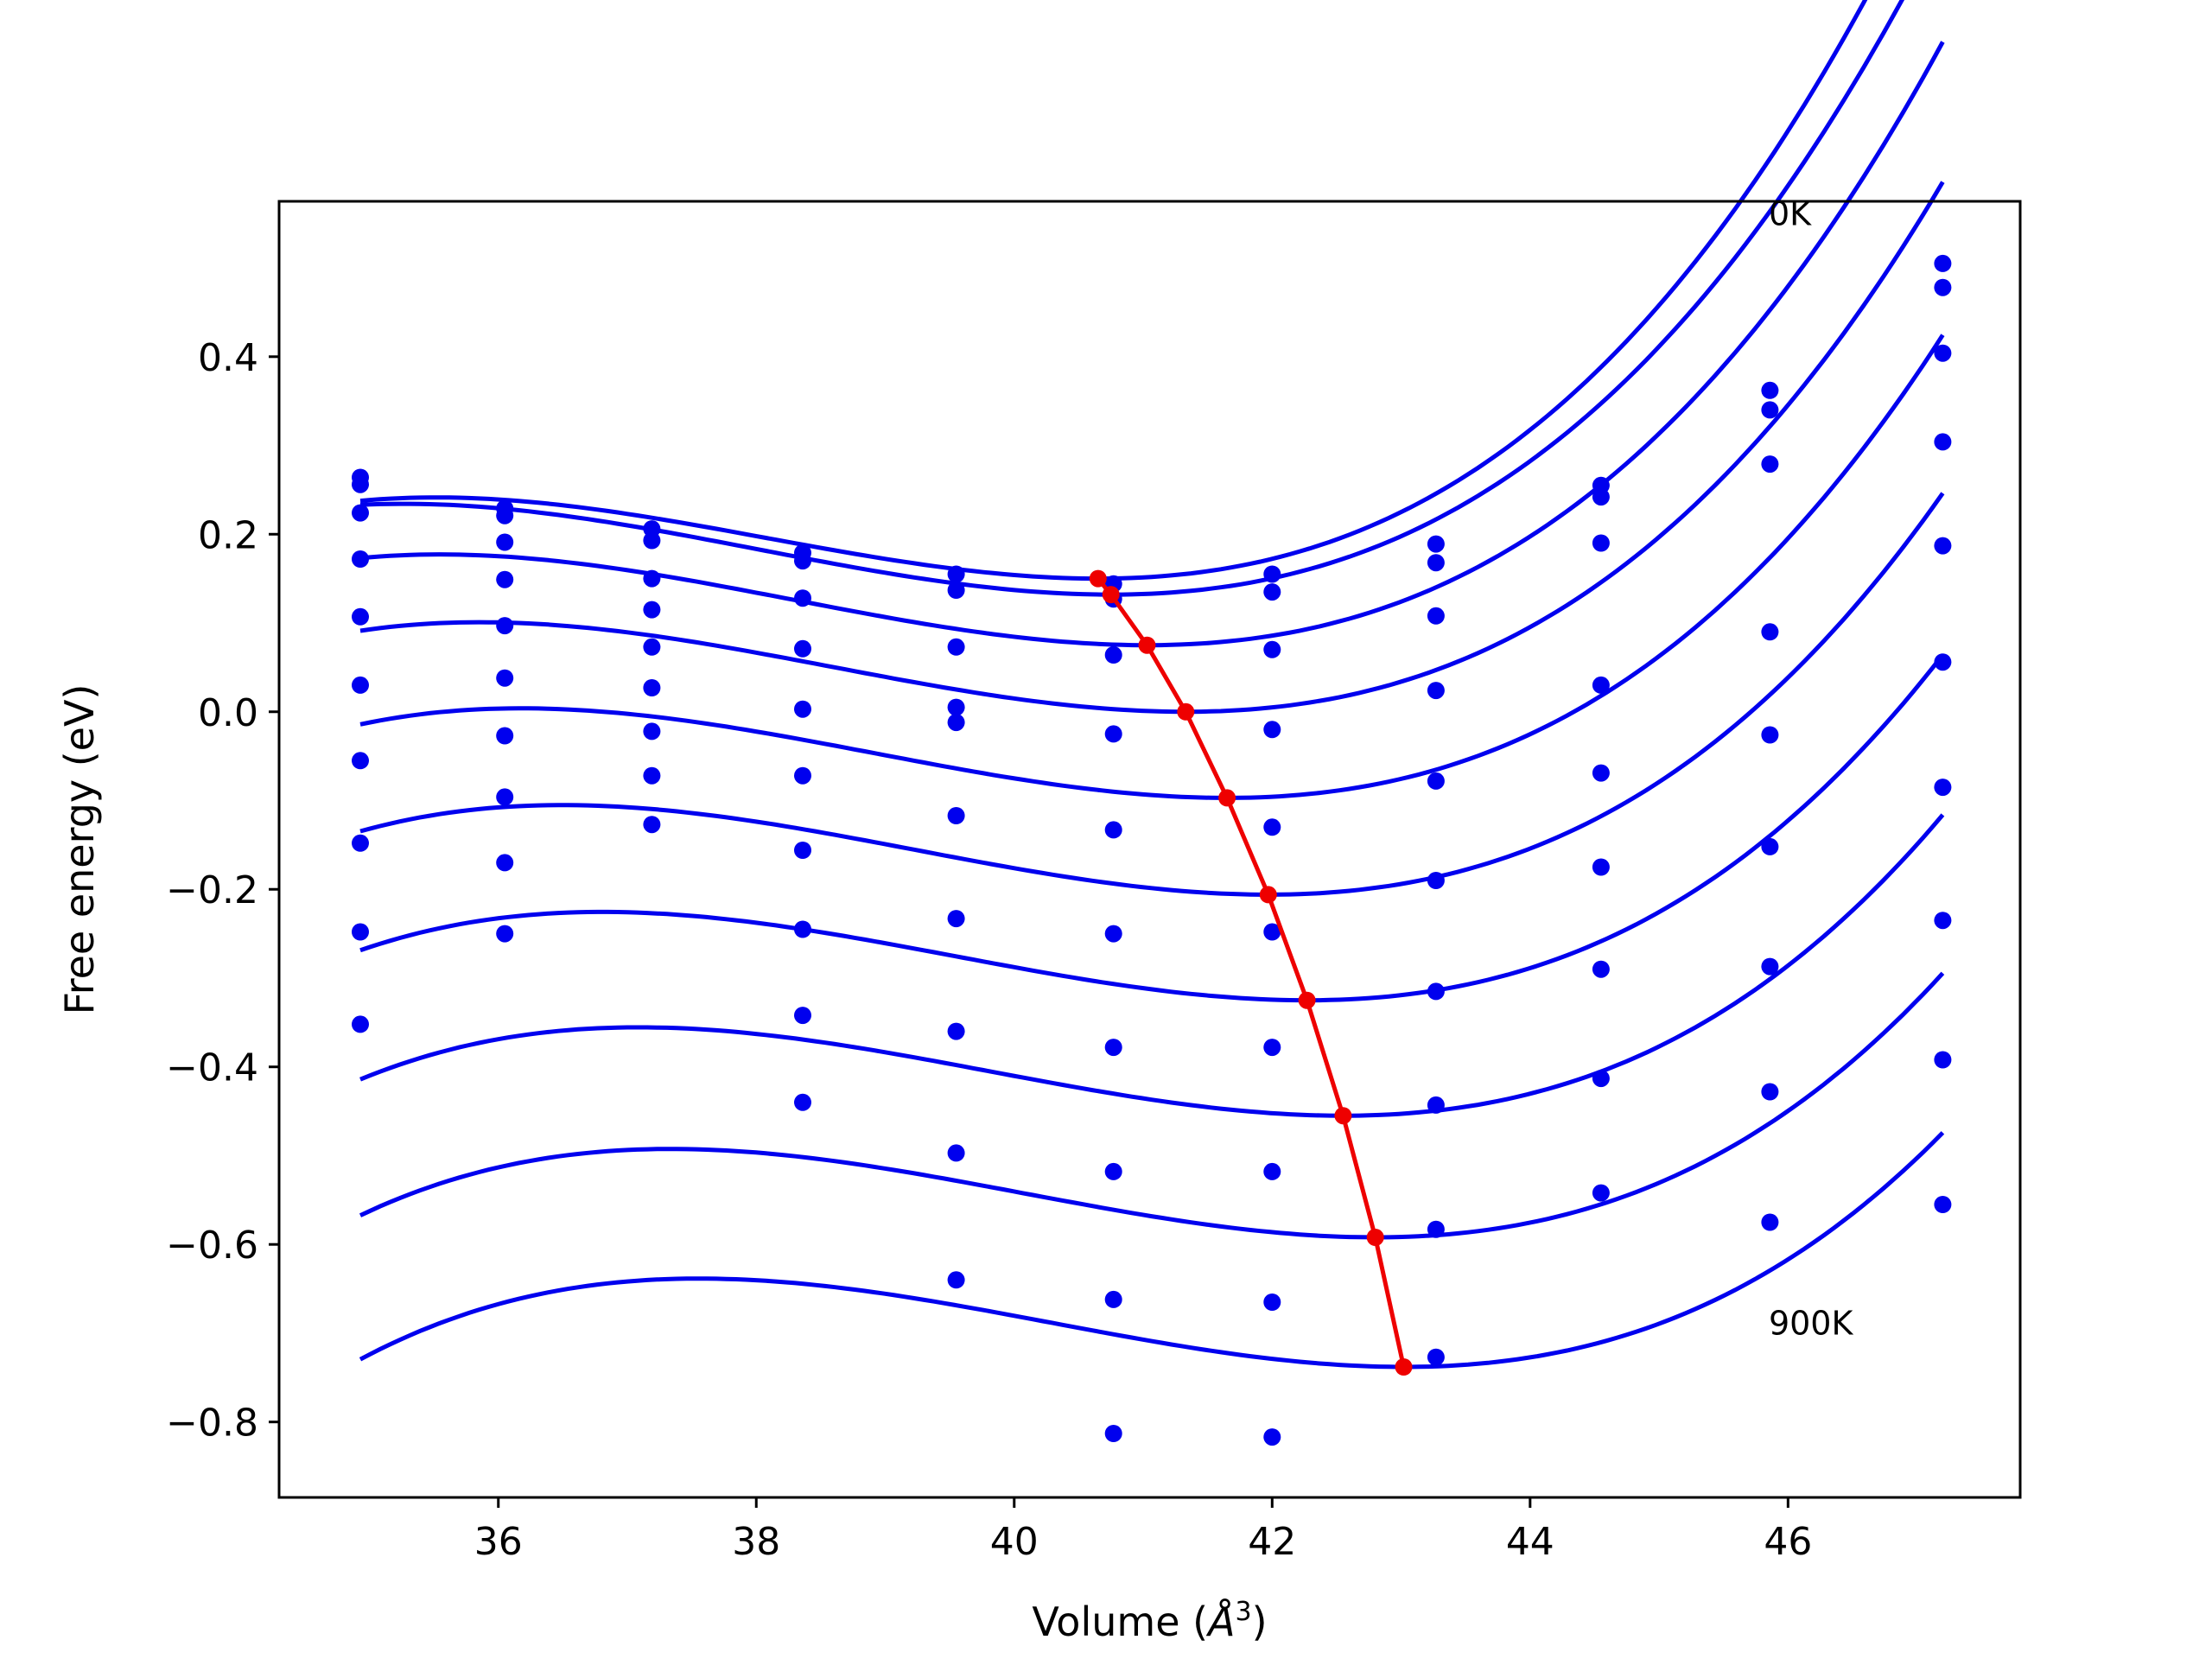  What do you see at coordinates (1149, 1621) in the screenshot?
I see `x-axis-label: Volume (Å3)` at bounding box center [1149, 1621].